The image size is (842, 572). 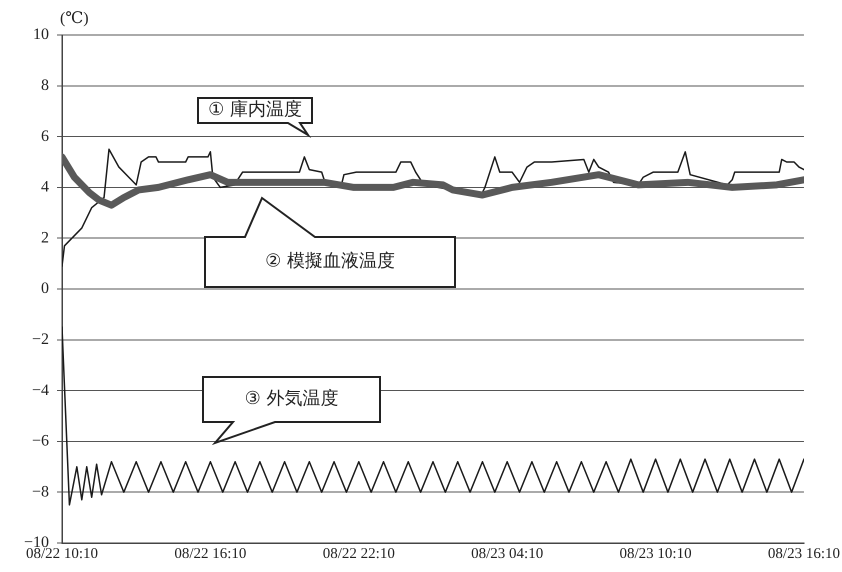 I want to click on y-tick-label: −2, so click(x=40, y=339).